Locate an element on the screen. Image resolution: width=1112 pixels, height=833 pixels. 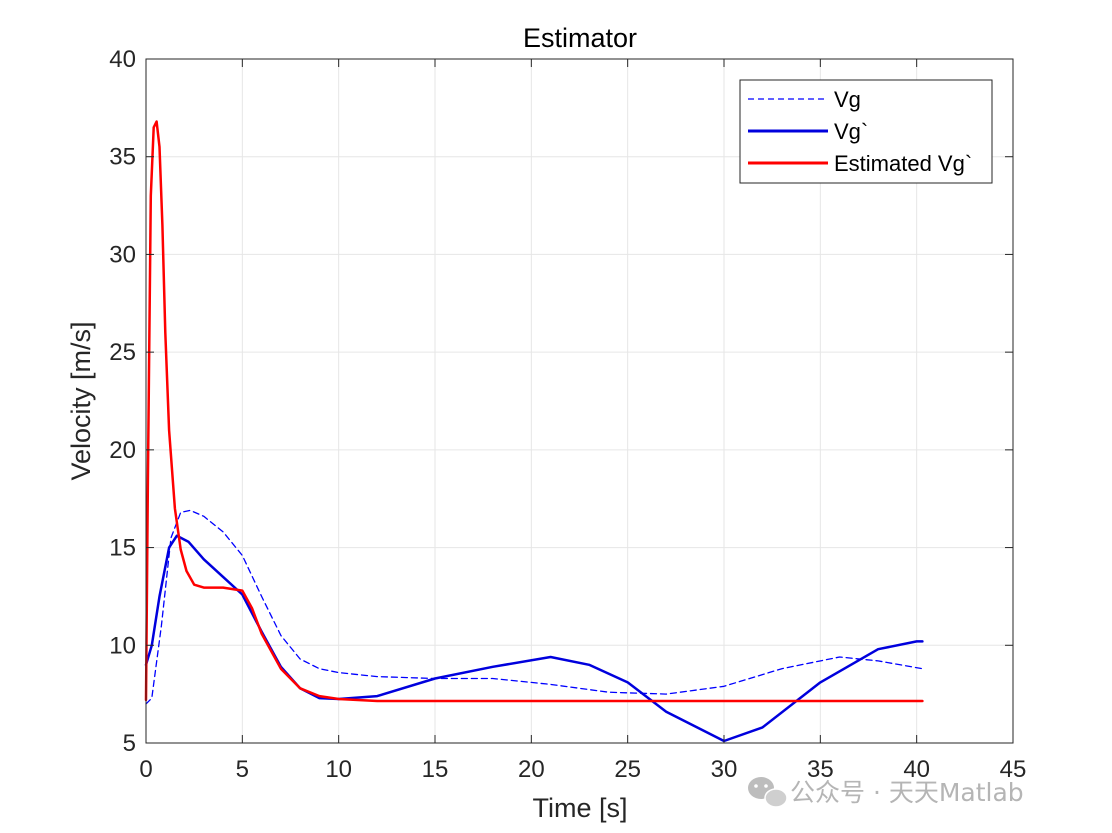
x-tick-label: 25 is located at coordinates (627, 769).